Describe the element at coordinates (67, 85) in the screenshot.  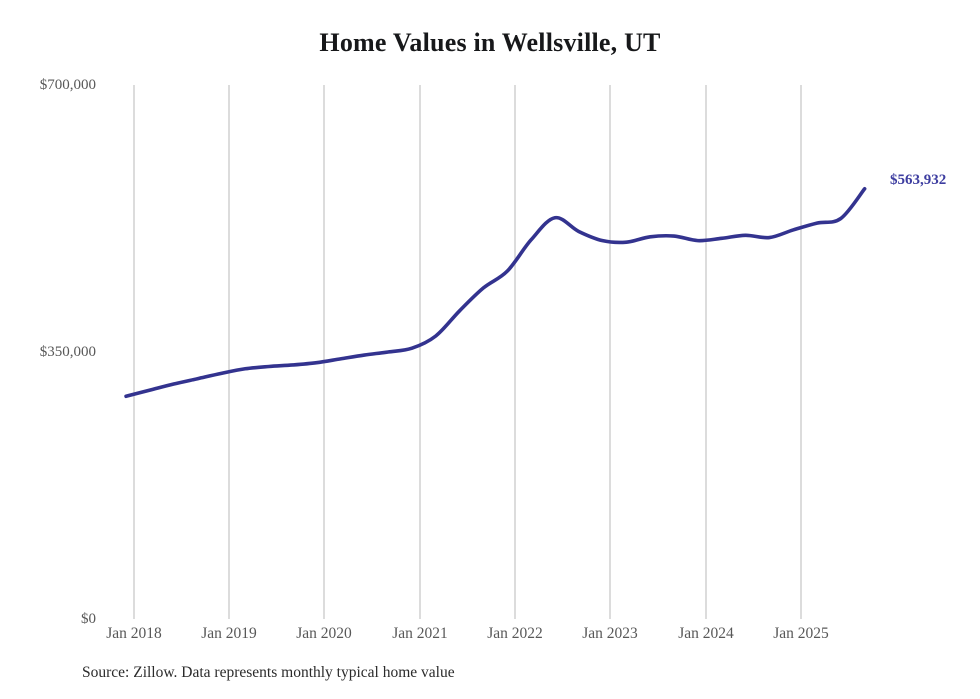
I see `ytick-label-700000: $700,000` at that location.